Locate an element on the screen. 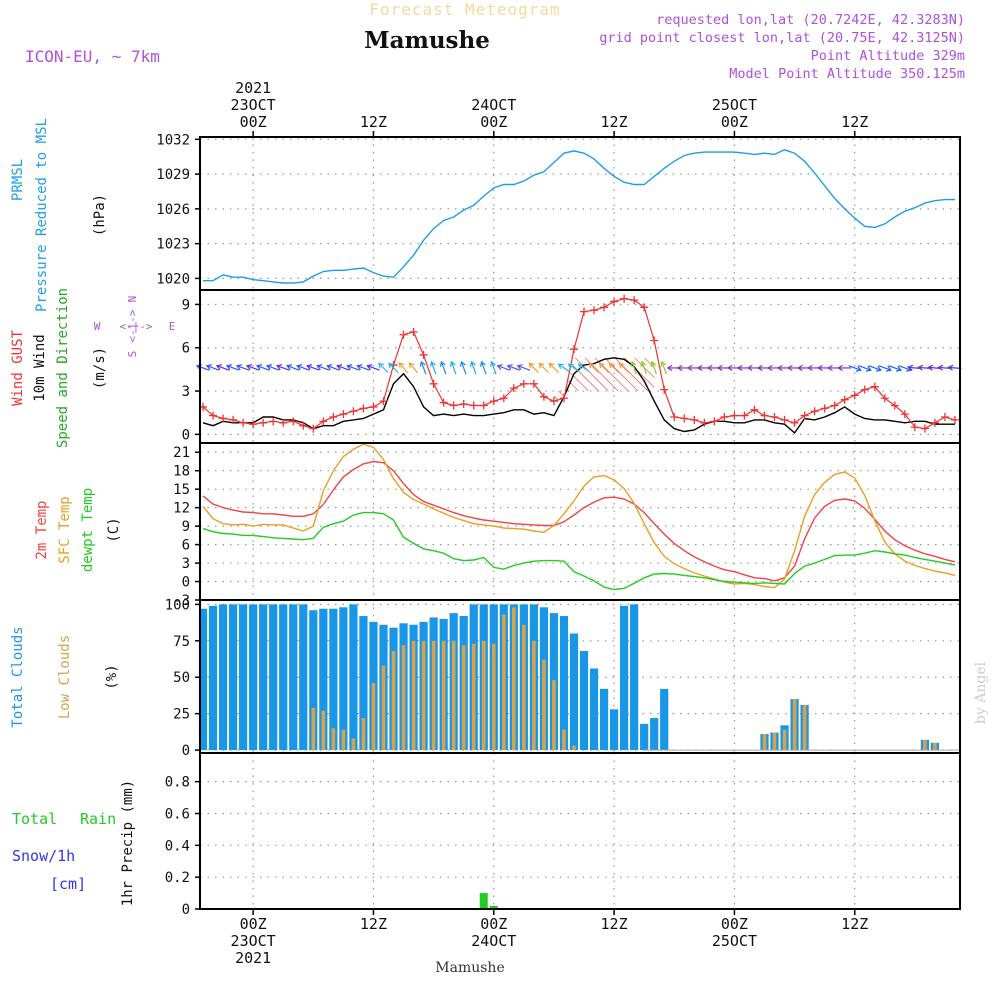 The width and height of the screenshot is (1000, 1000). compass-north: N is located at coordinates (132, 299).